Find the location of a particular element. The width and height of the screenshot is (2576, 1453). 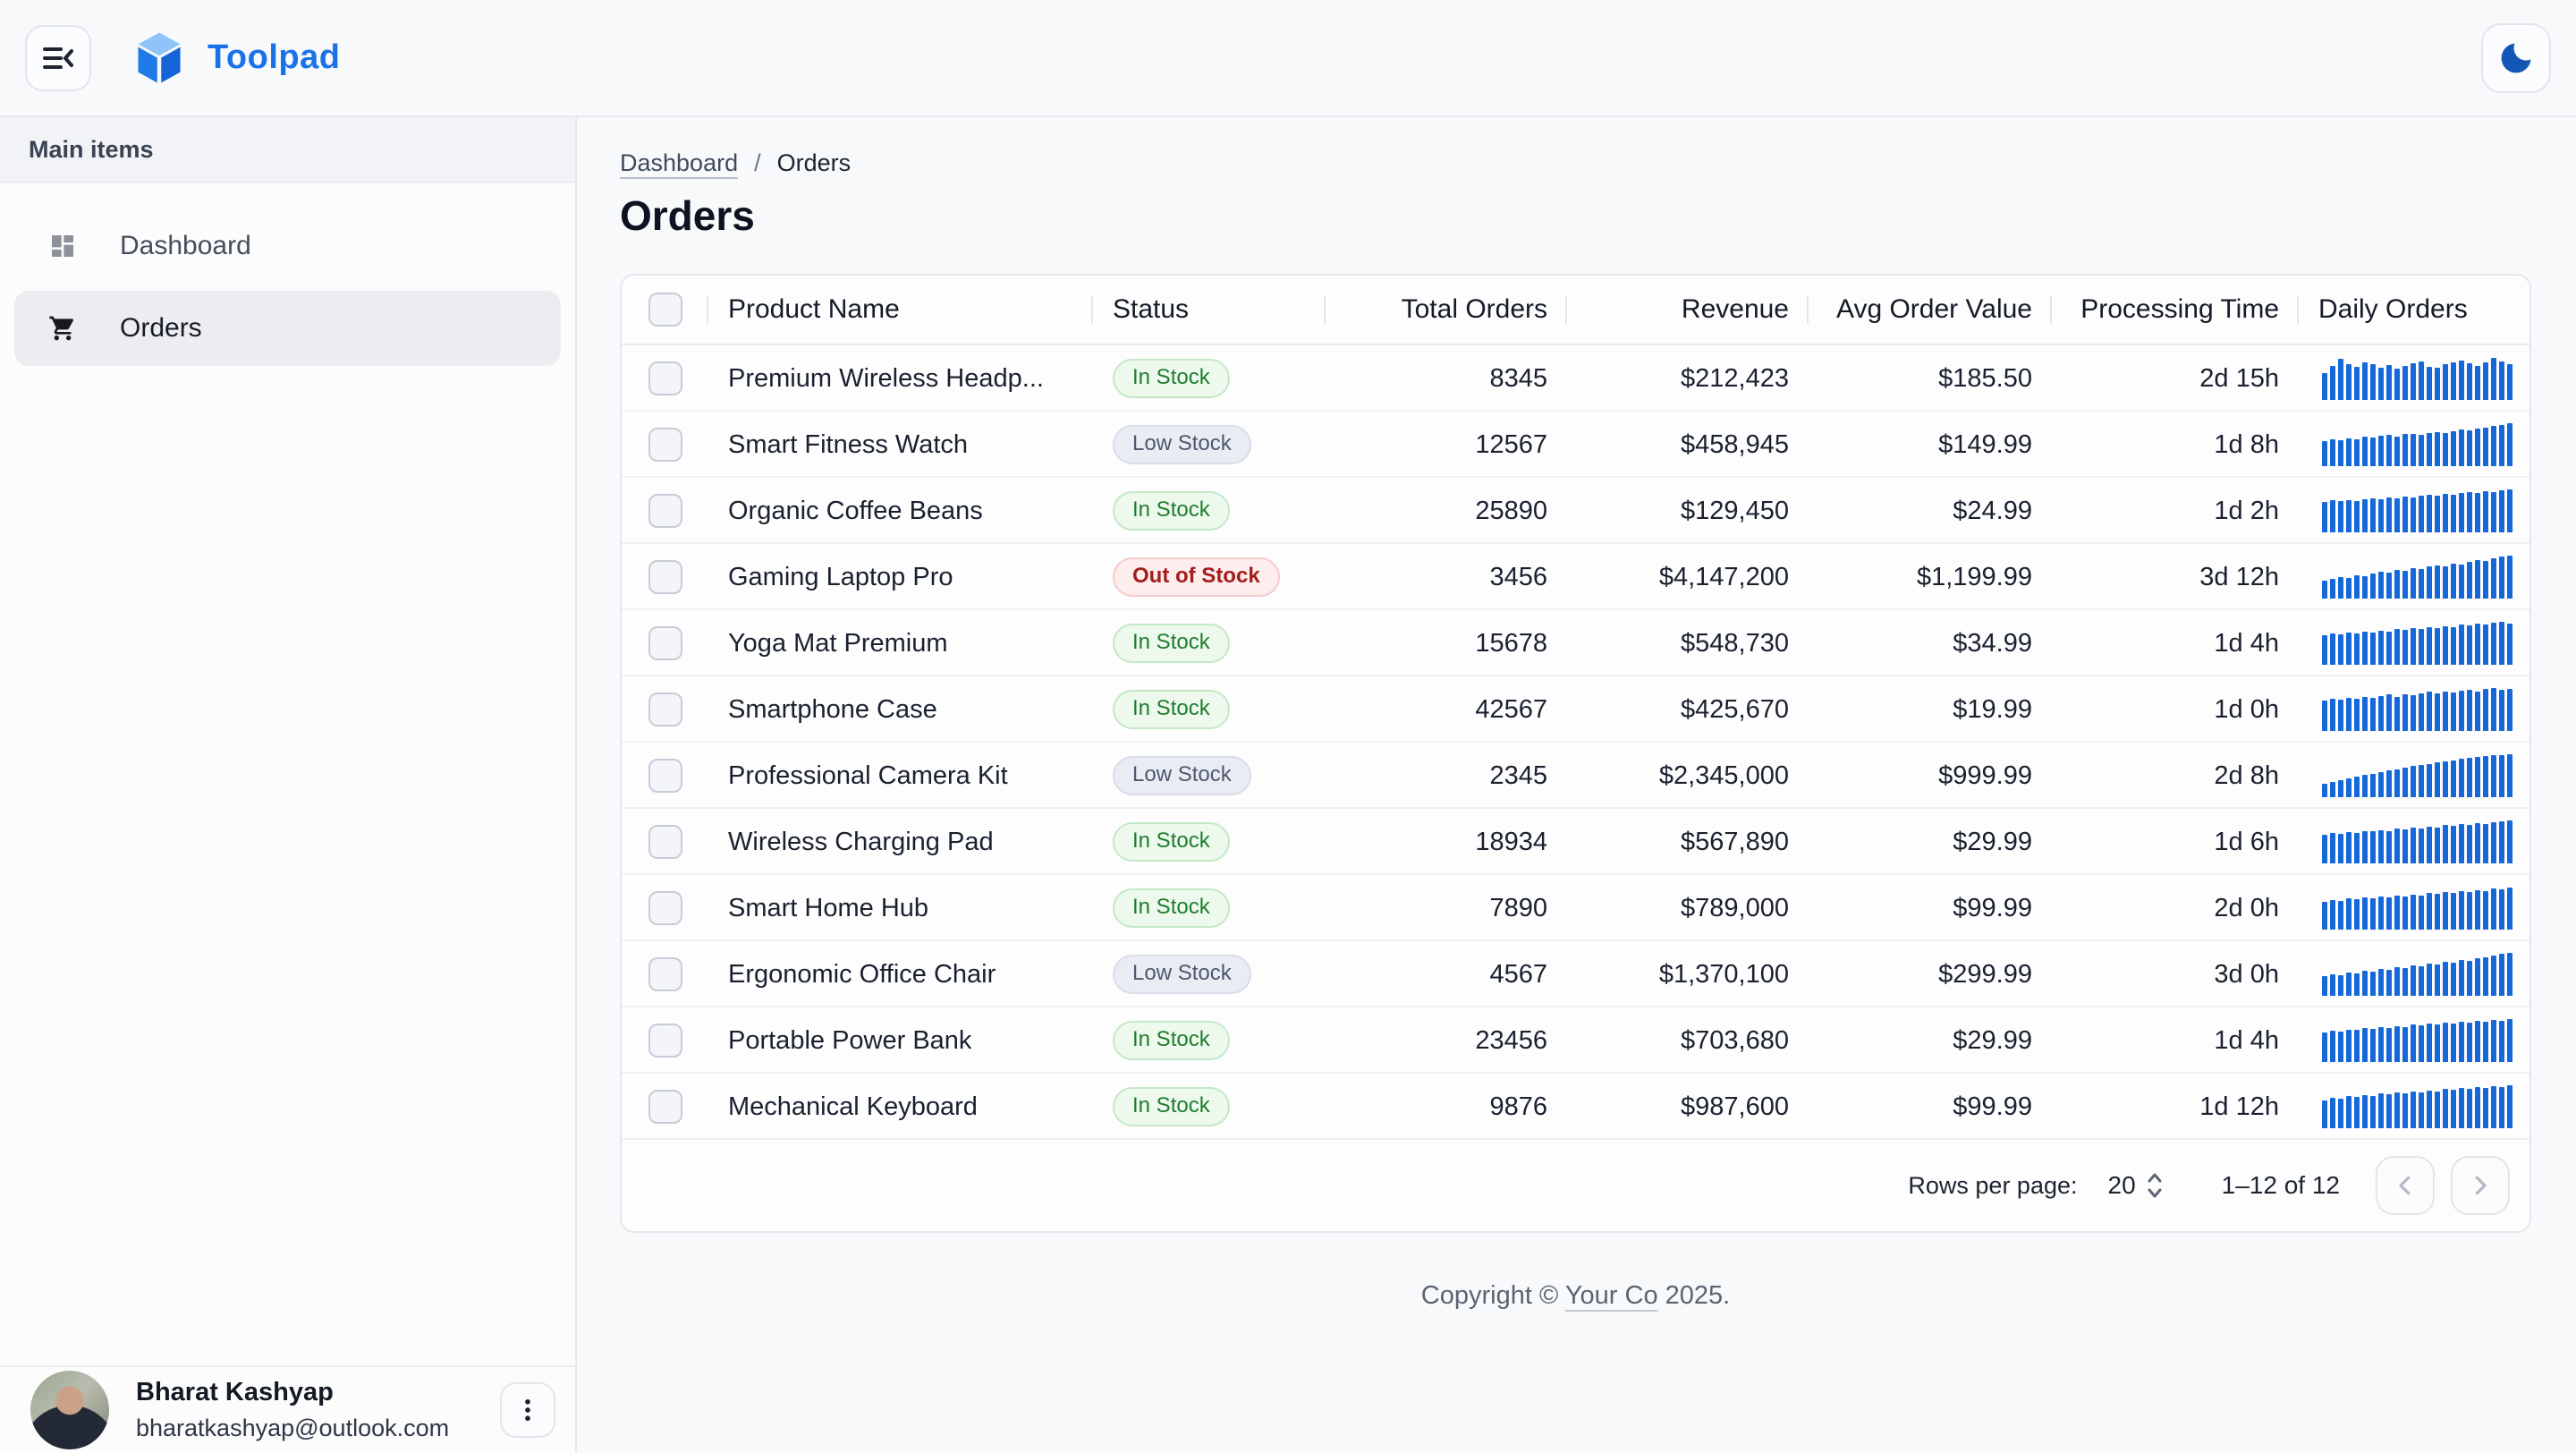

cell-avg-order-value: $149.99 is located at coordinates (1985, 444).